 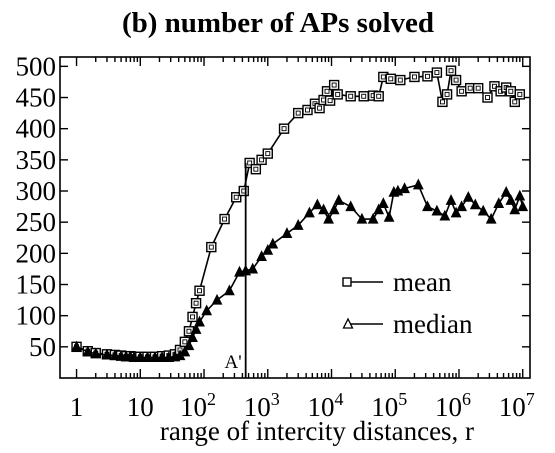 I want to click on x-tick-label: 10, so click(x=140, y=407).